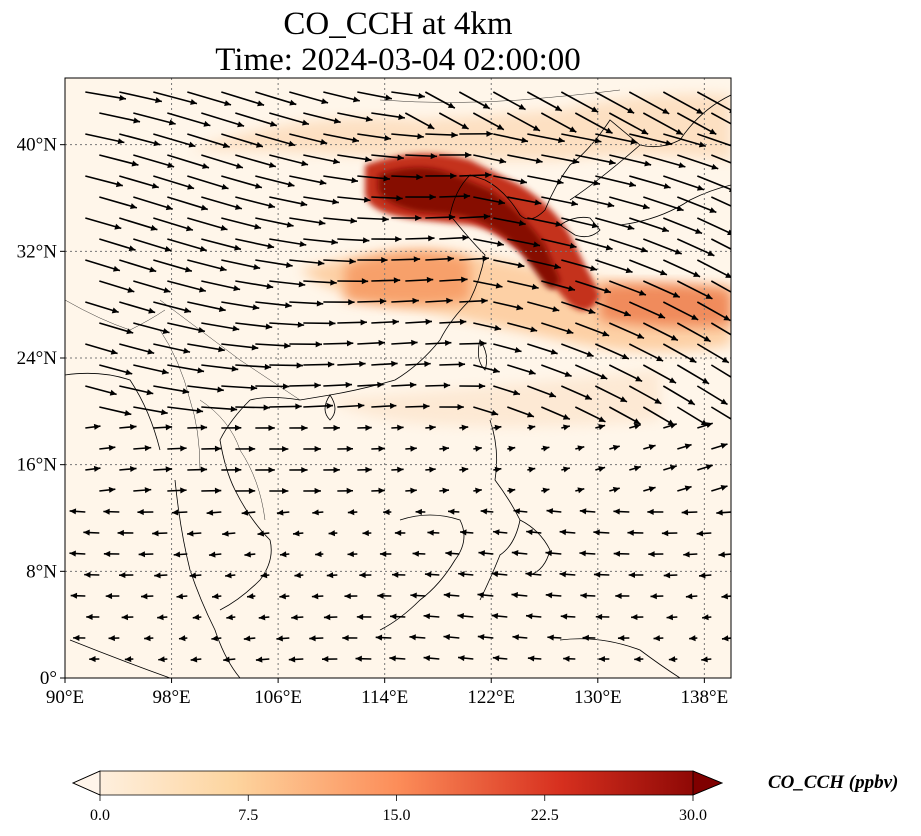  Describe the element at coordinates (37, 145) in the screenshot. I see `lat-tick-label: 40°N` at that location.